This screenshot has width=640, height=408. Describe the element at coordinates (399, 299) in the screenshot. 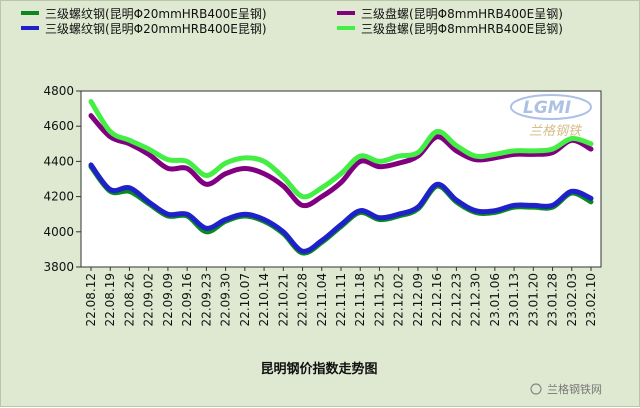

I see `x-tick-label: 22.12.02` at that location.